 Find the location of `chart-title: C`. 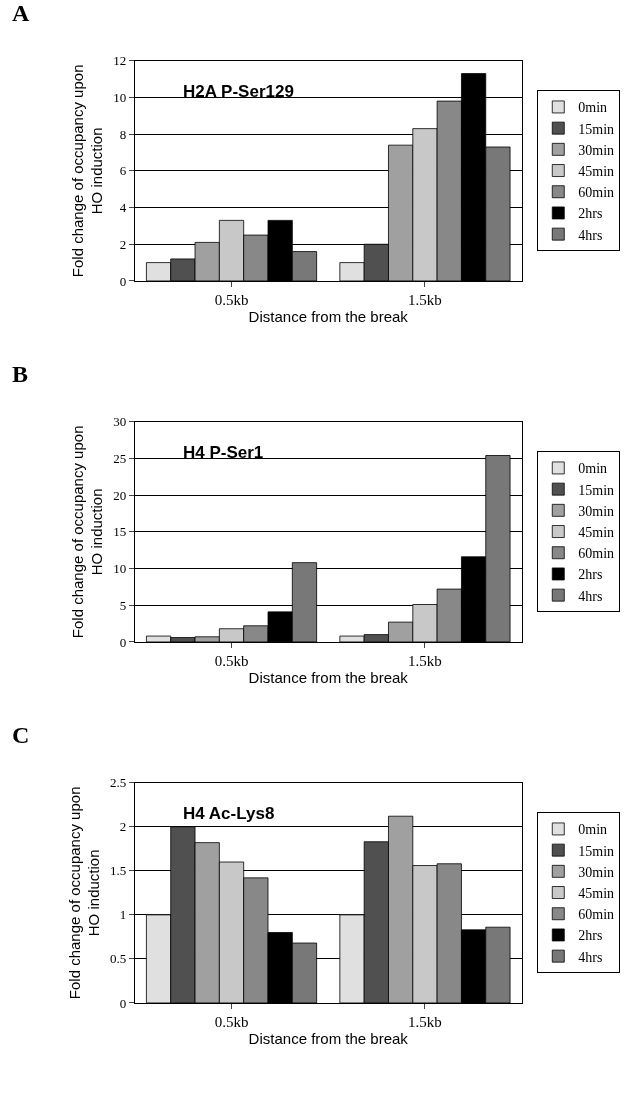

chart-title: C is located at coordinates (21, 735).